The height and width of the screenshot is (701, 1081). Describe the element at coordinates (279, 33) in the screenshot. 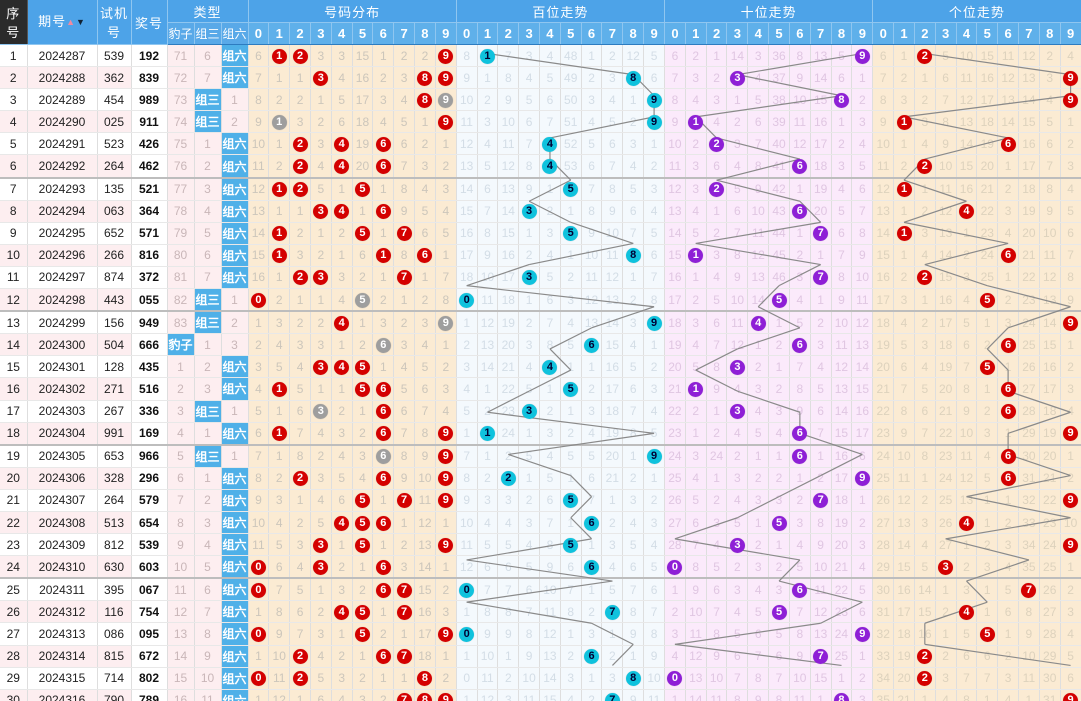

I see `col-header-dist-1: 1` at that location.